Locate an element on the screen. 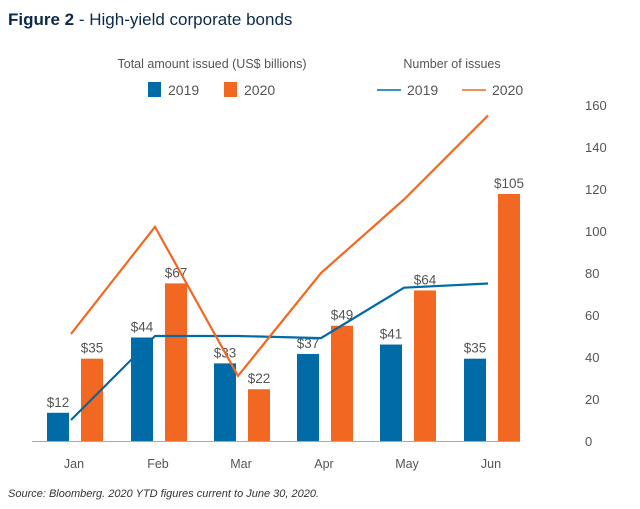 The image size is (640, 509). bar-2020-Apr is located at coordinates (342, 383).